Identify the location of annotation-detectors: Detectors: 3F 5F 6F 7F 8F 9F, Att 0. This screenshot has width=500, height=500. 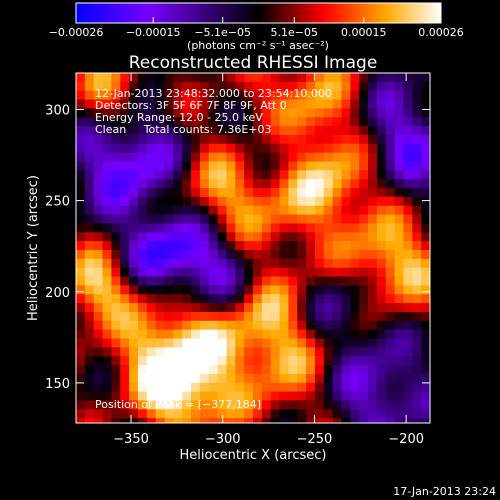
(191, 105).